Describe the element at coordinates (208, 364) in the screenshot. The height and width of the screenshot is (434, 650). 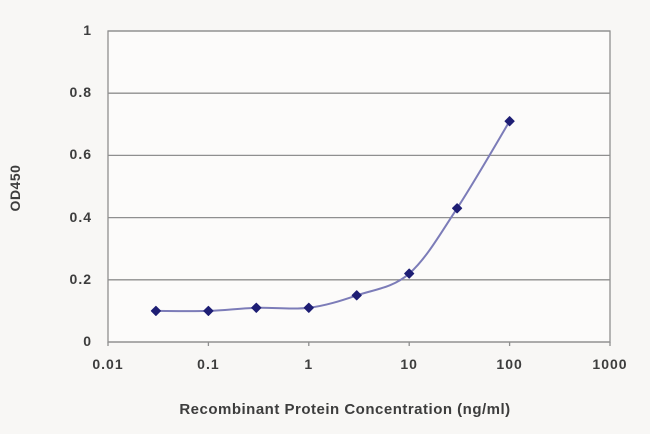
I see `x-tick-label-0.1: 0.1` at that location.